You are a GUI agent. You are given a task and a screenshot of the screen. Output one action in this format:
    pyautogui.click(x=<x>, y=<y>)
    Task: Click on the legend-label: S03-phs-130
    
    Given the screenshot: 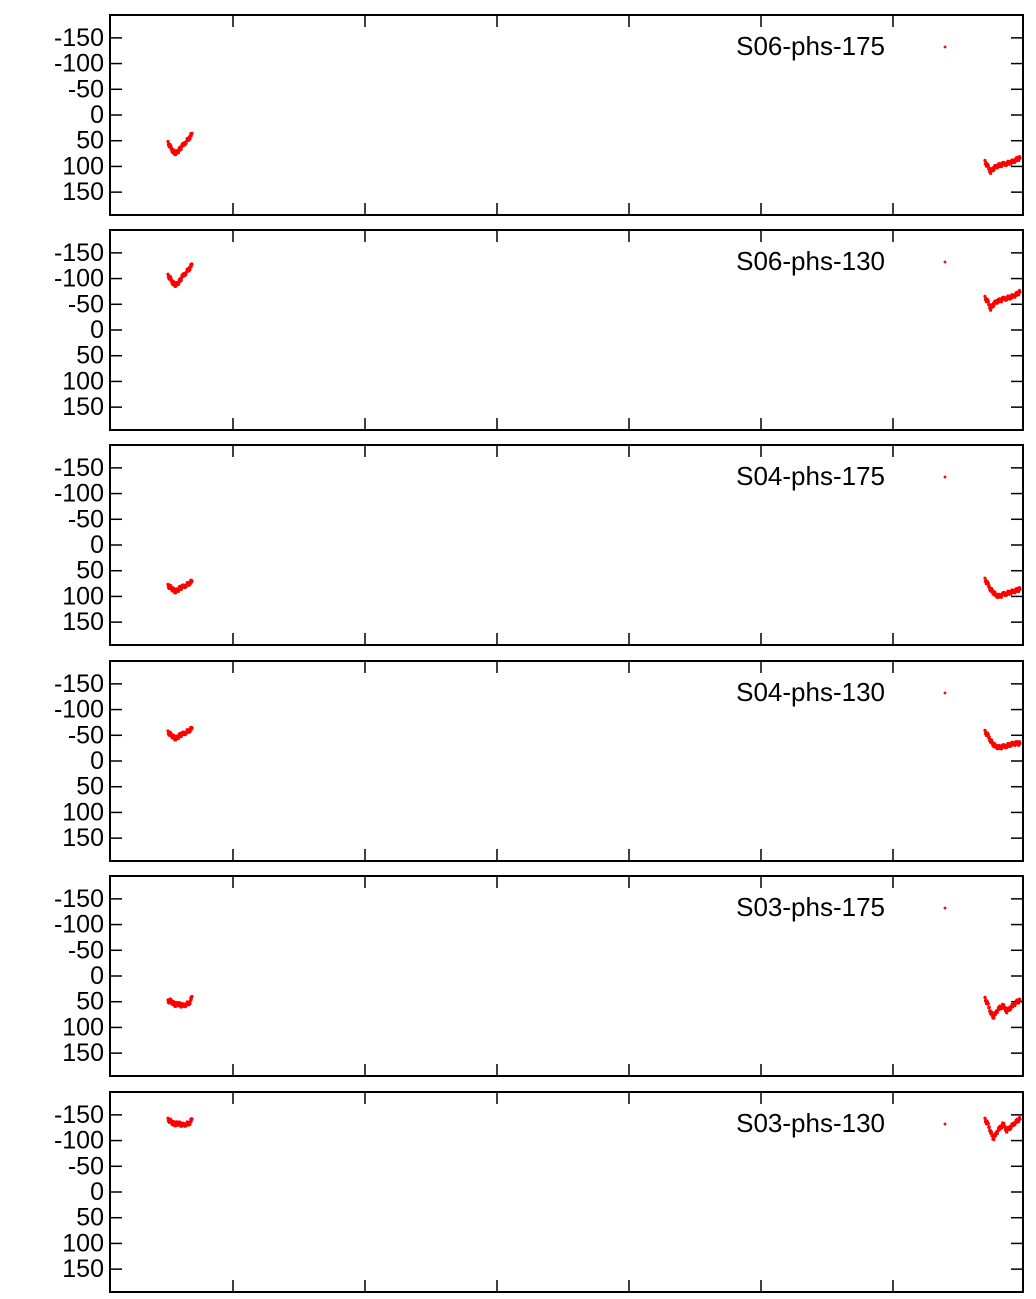 What is the action you would take?
    pyautogui.click(x=810, y=1123)
    